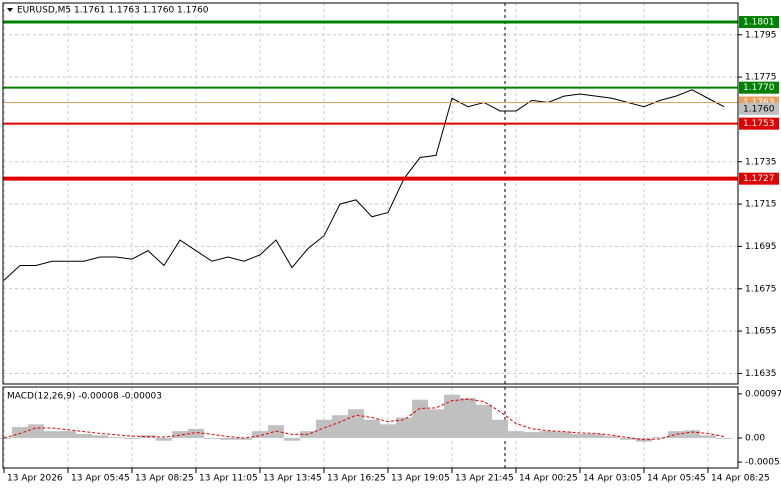 The width and height of the screenshot is (781, 489). What do you see at coordinates (761, 332) in the screenshot?
I see `y-tick-label: 1.1655` at bounding box center [761, 332].